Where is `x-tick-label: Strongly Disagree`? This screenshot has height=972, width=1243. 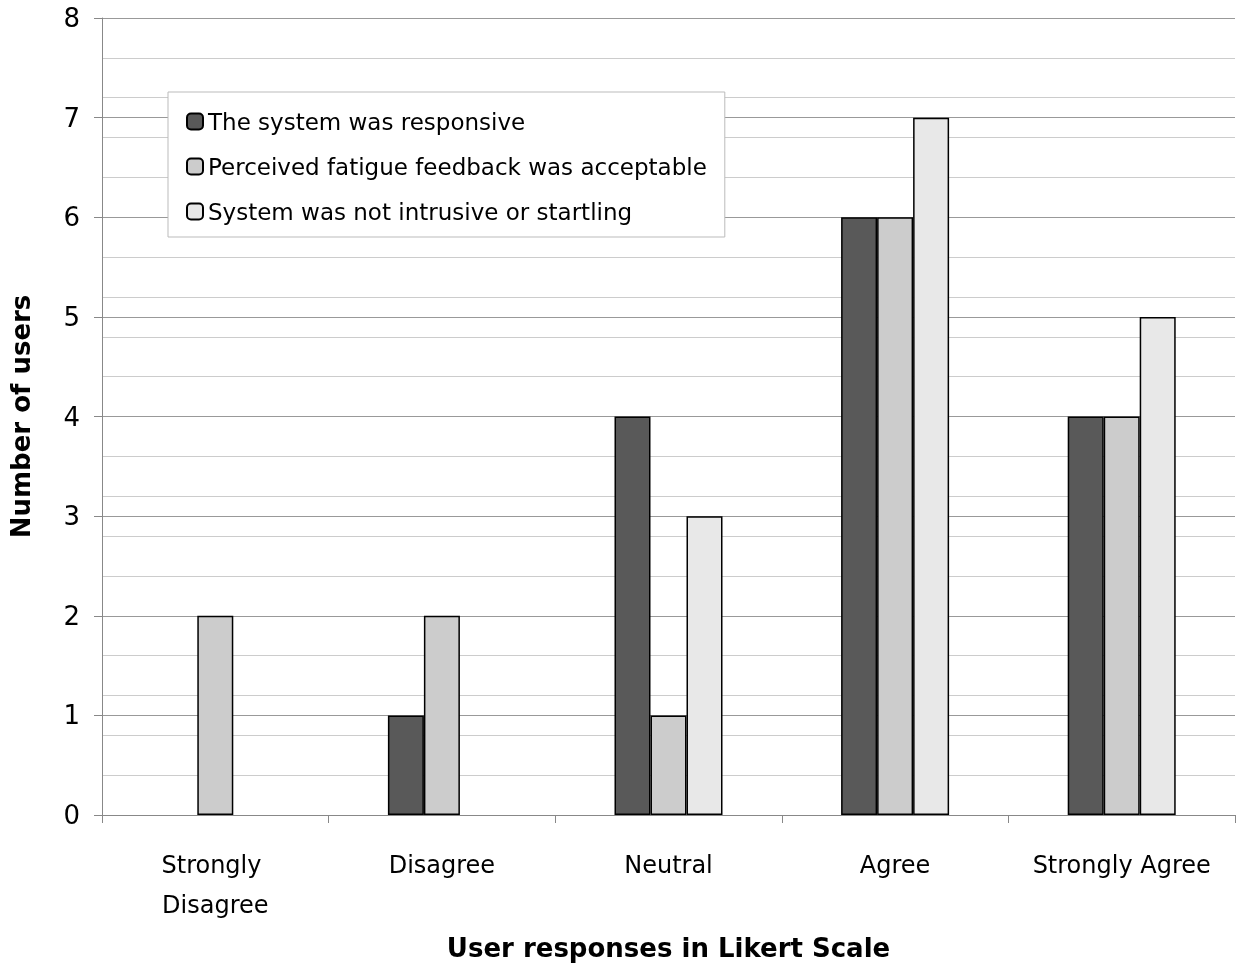
x-tick-label: Strongly Disagree is located at coordinates (215, 885).